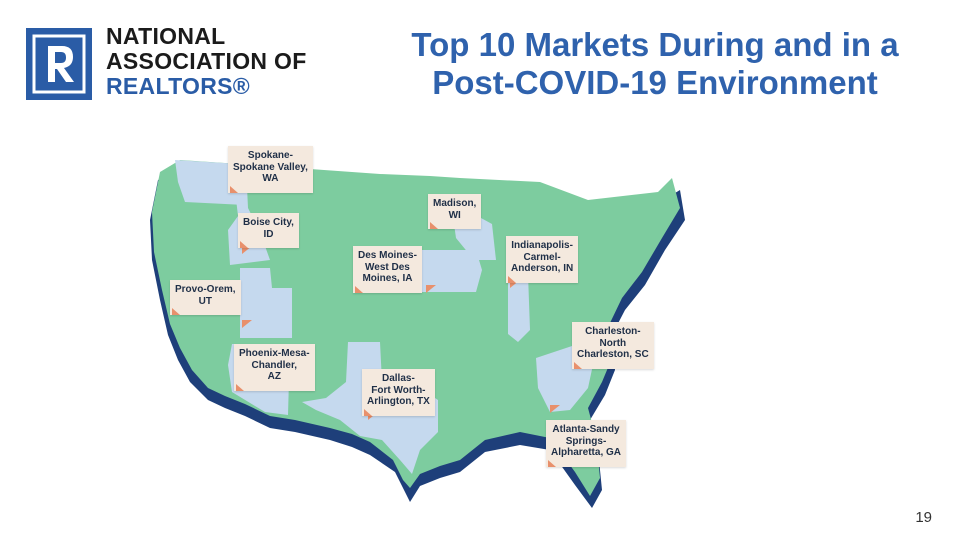 The width and height of the screenshot is (960, 540). What do you see at coordinates (268, 234) in the screenshot?
I see `callout-line: ID` at bounding box center [268, 234].